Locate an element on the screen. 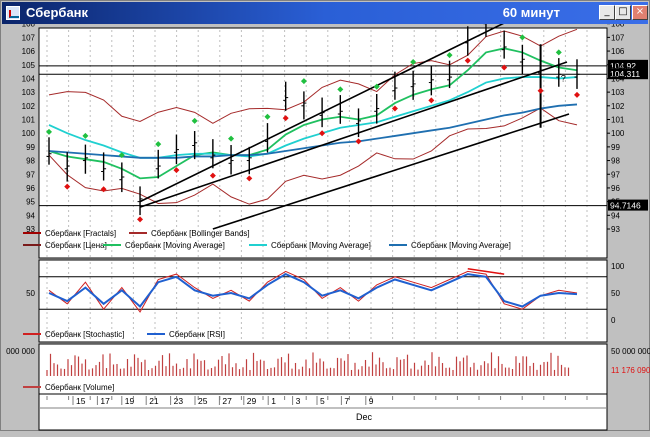 The width and height of the screenshot is (650, 437). legend-label: Сбербанк [Цена] is located at coordinates (76, 245).